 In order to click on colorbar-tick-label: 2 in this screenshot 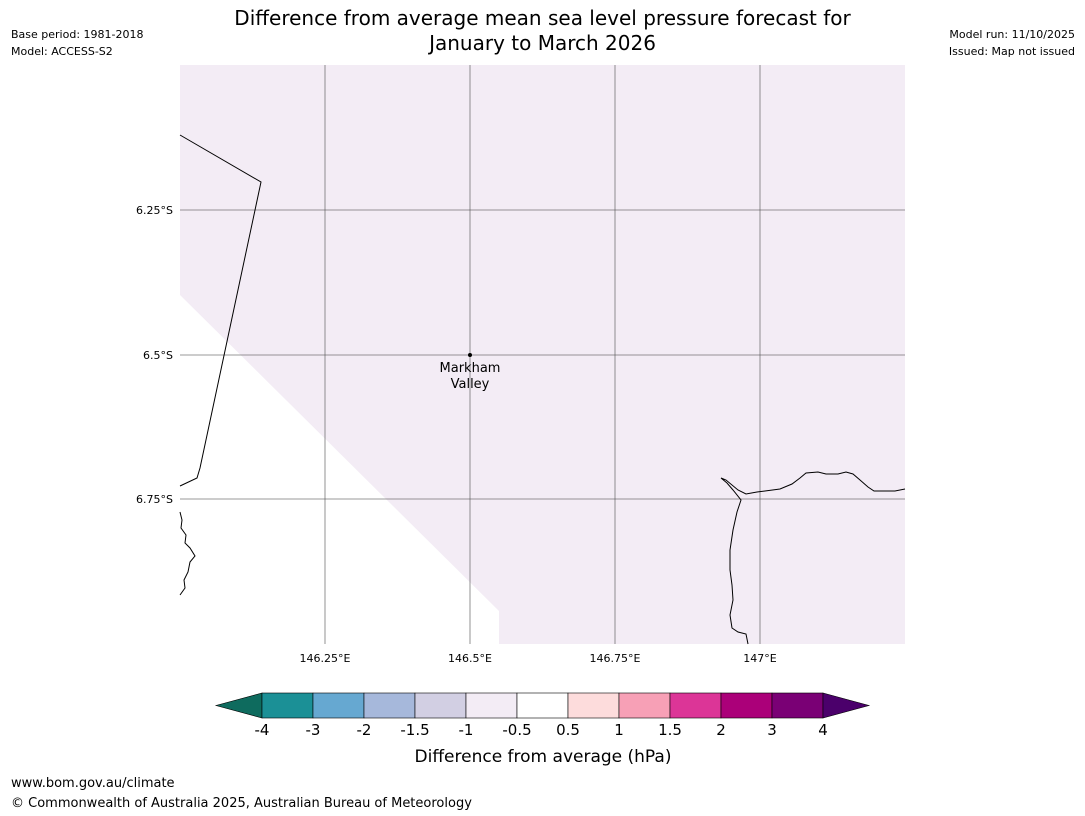, I will do `click(721, 730)`.